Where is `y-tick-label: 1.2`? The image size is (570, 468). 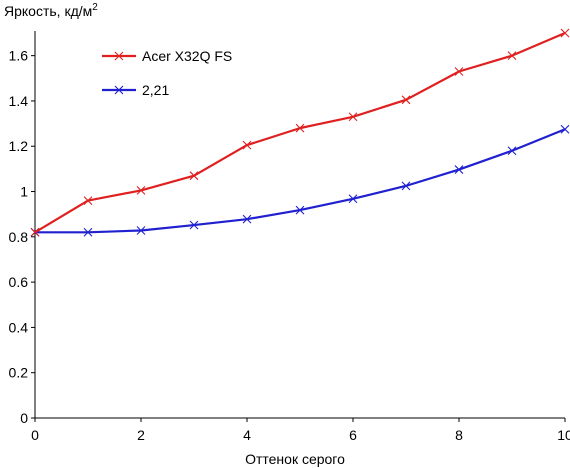
y-tick-label: 1.2 is located at coordinates (19, 146).